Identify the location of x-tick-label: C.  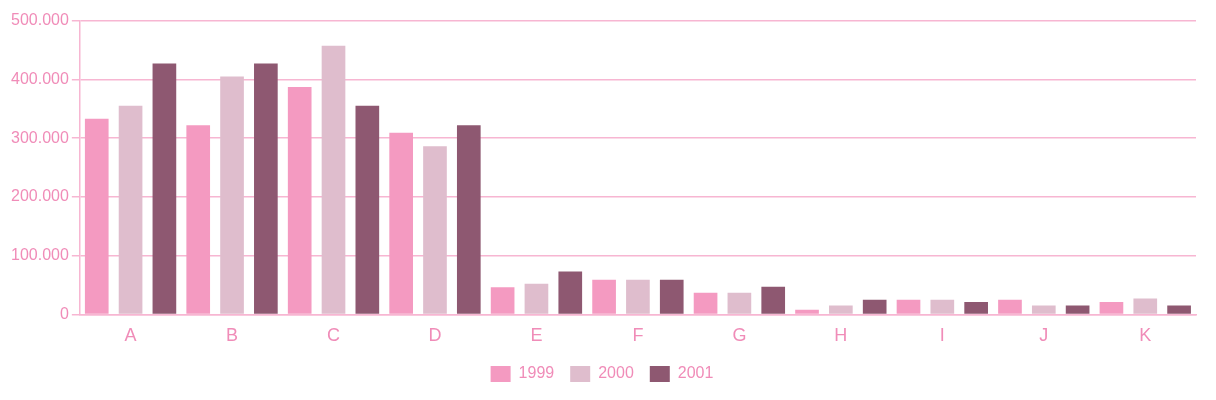
(334, 335).